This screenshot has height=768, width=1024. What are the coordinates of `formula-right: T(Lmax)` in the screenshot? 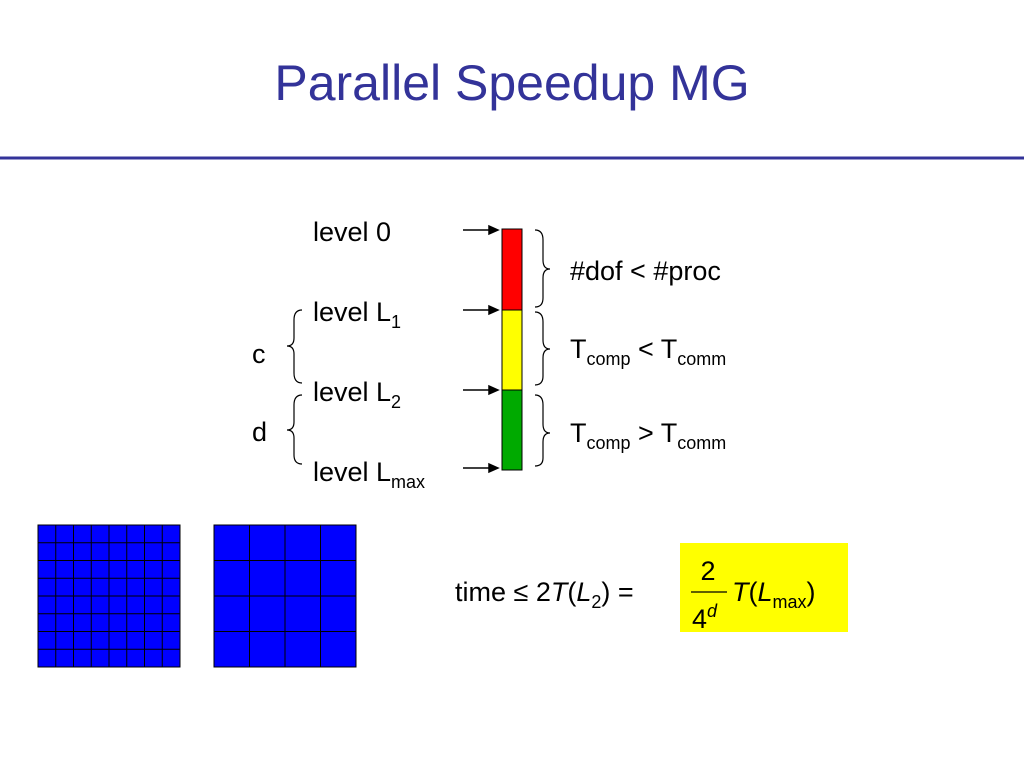 It's located at (774, 594).